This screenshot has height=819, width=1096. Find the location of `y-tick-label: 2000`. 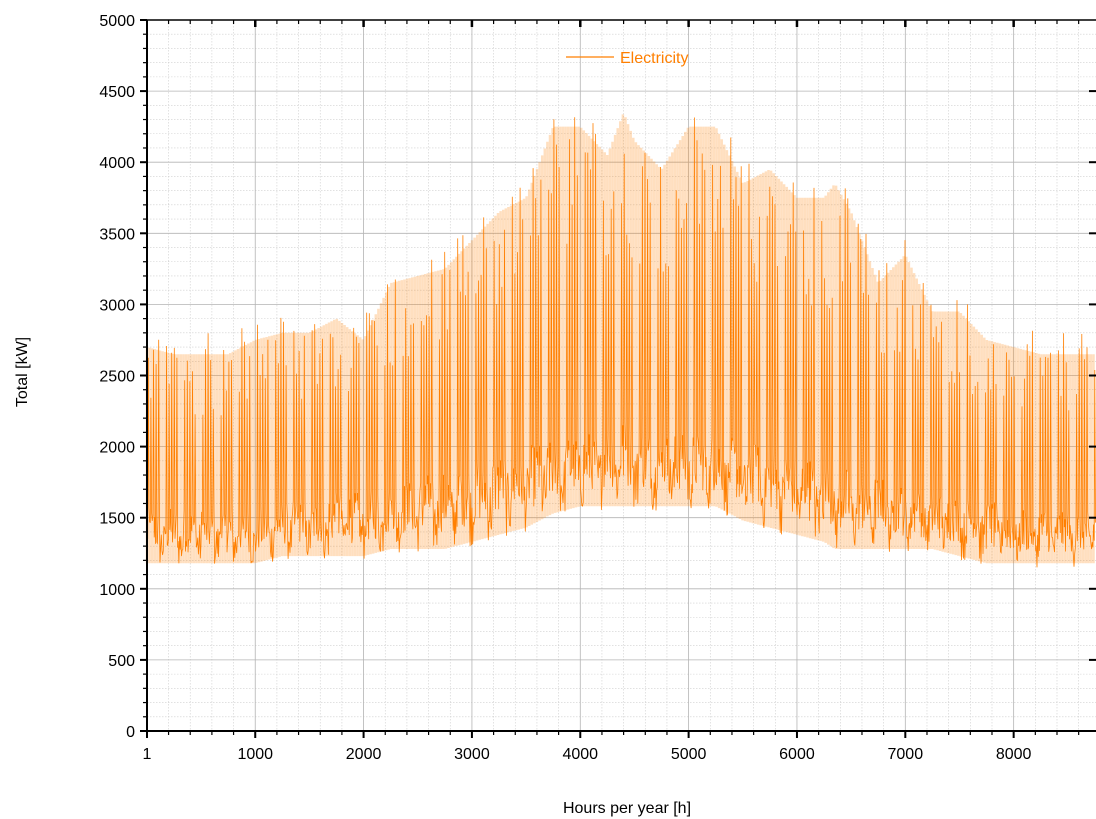

y-tick-label: 2000 is located at coordinates (117, 448).